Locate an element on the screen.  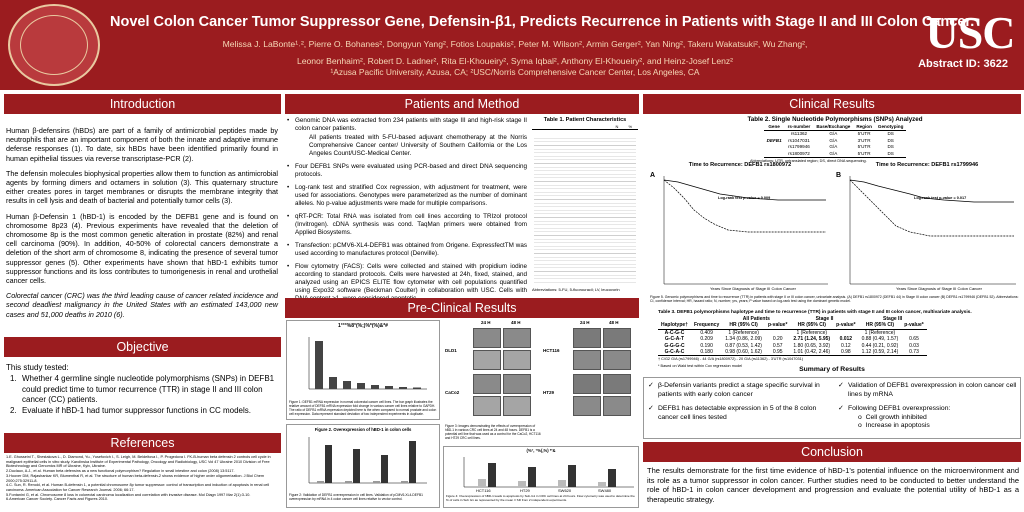
university-seal-icon is located at coordinates (54, 45).